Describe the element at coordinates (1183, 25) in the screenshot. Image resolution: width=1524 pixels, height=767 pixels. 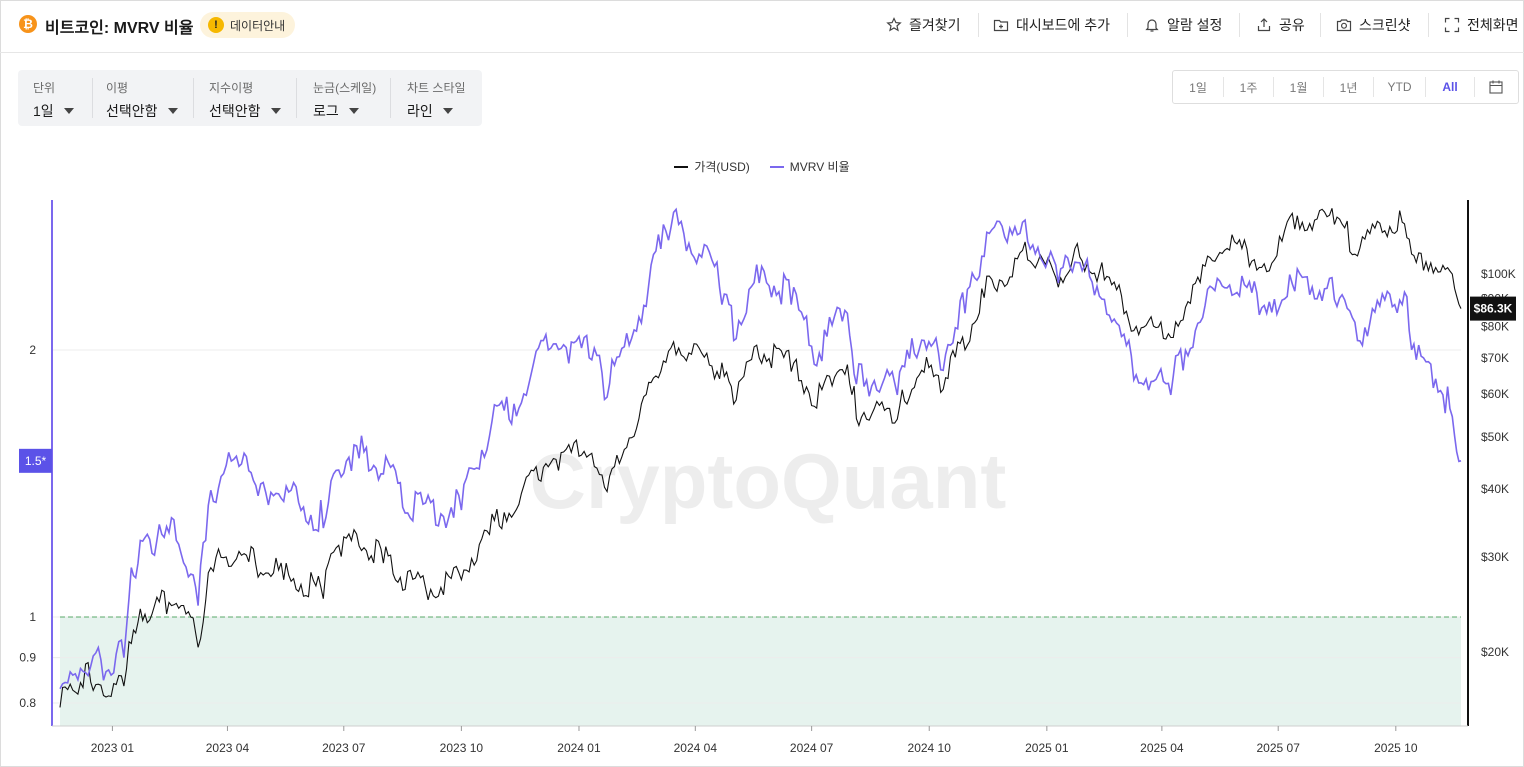
I see `alarm-settings-button: 알람 설정` at that location.